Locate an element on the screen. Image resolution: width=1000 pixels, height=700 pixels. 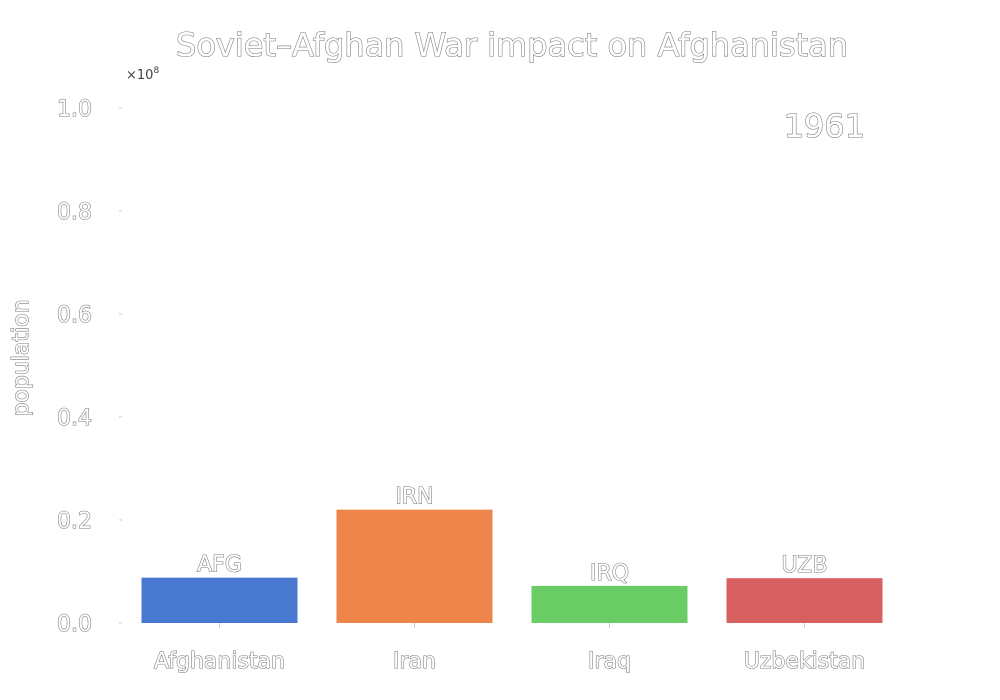
bar-code-label: IRQ is located at coordinates (609, 573).